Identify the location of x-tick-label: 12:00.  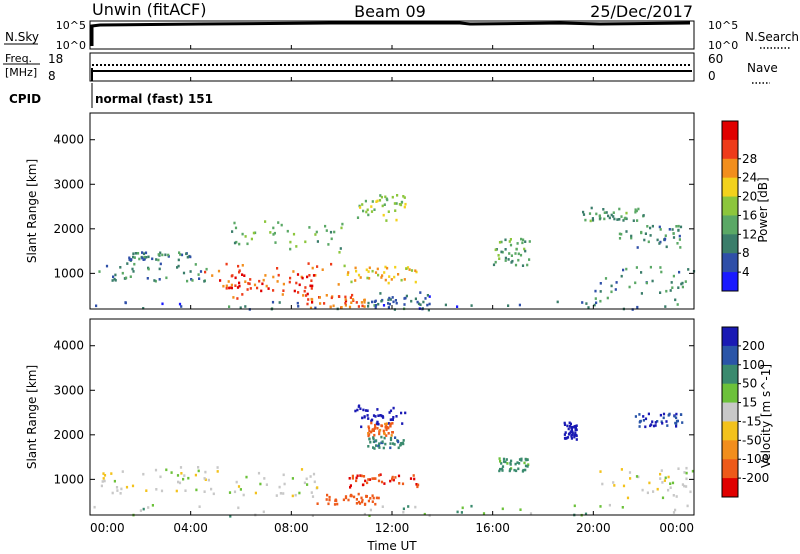
(392, 528).